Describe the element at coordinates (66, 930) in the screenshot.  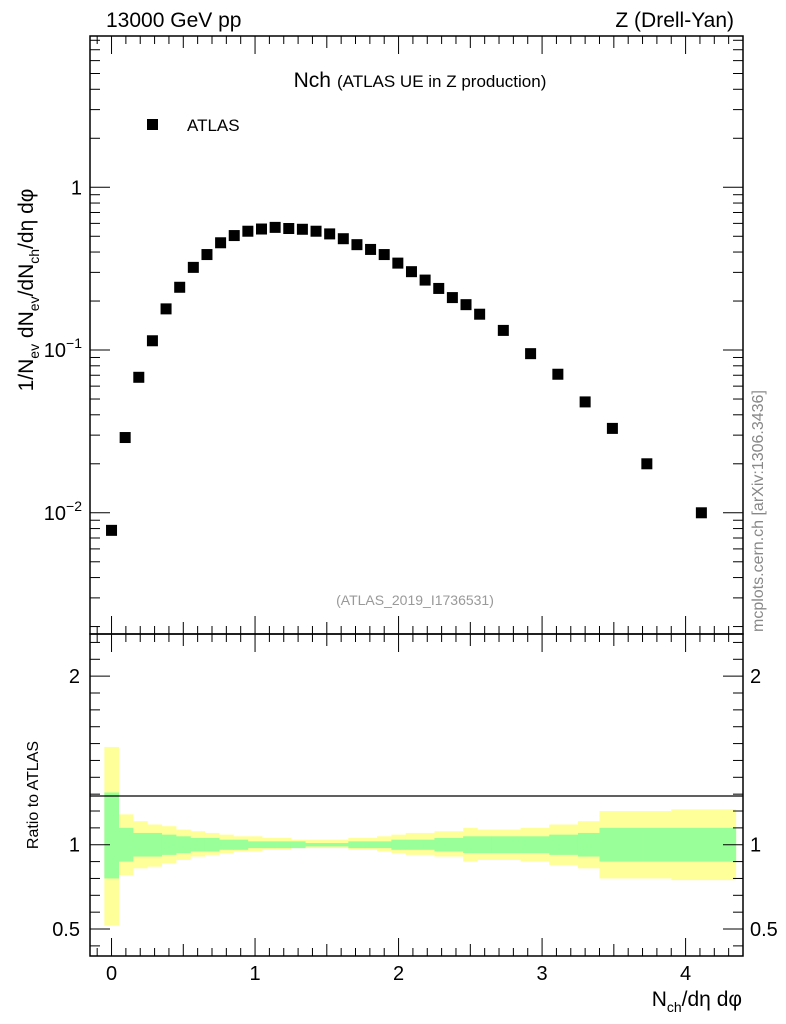
I see `ratio-y-tick-label: 0.5` at that location.